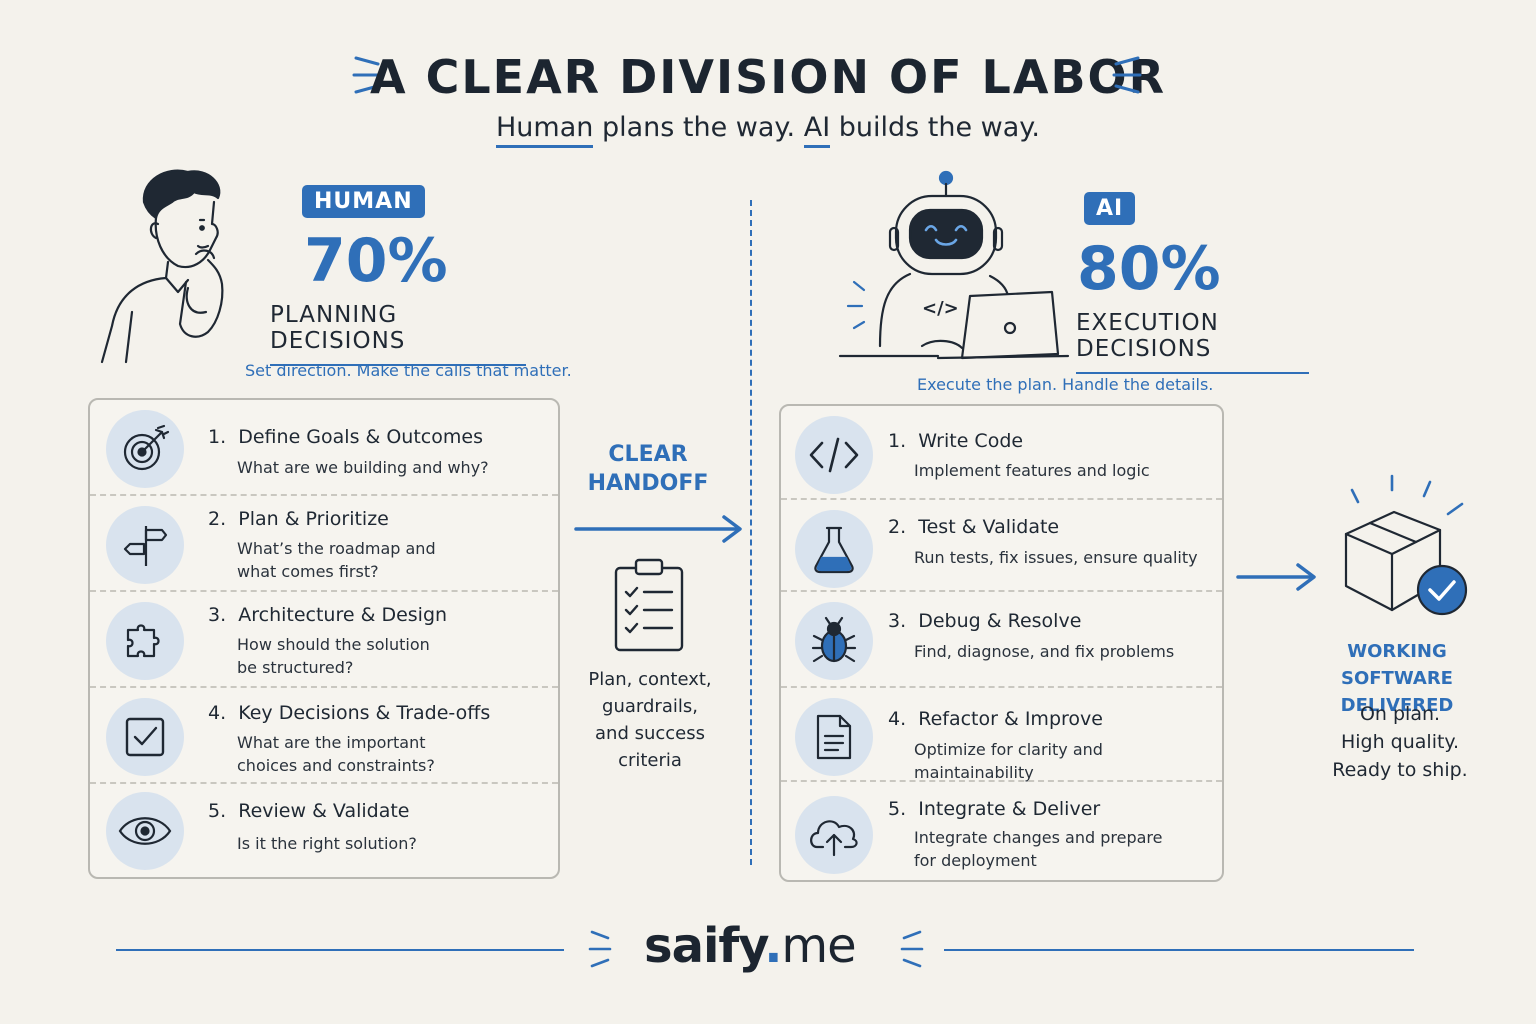  What do you see at coordinates (343, 615) in the screenshot?
I see `item-title: Architecture & Design` at bounding box center [343, 615].